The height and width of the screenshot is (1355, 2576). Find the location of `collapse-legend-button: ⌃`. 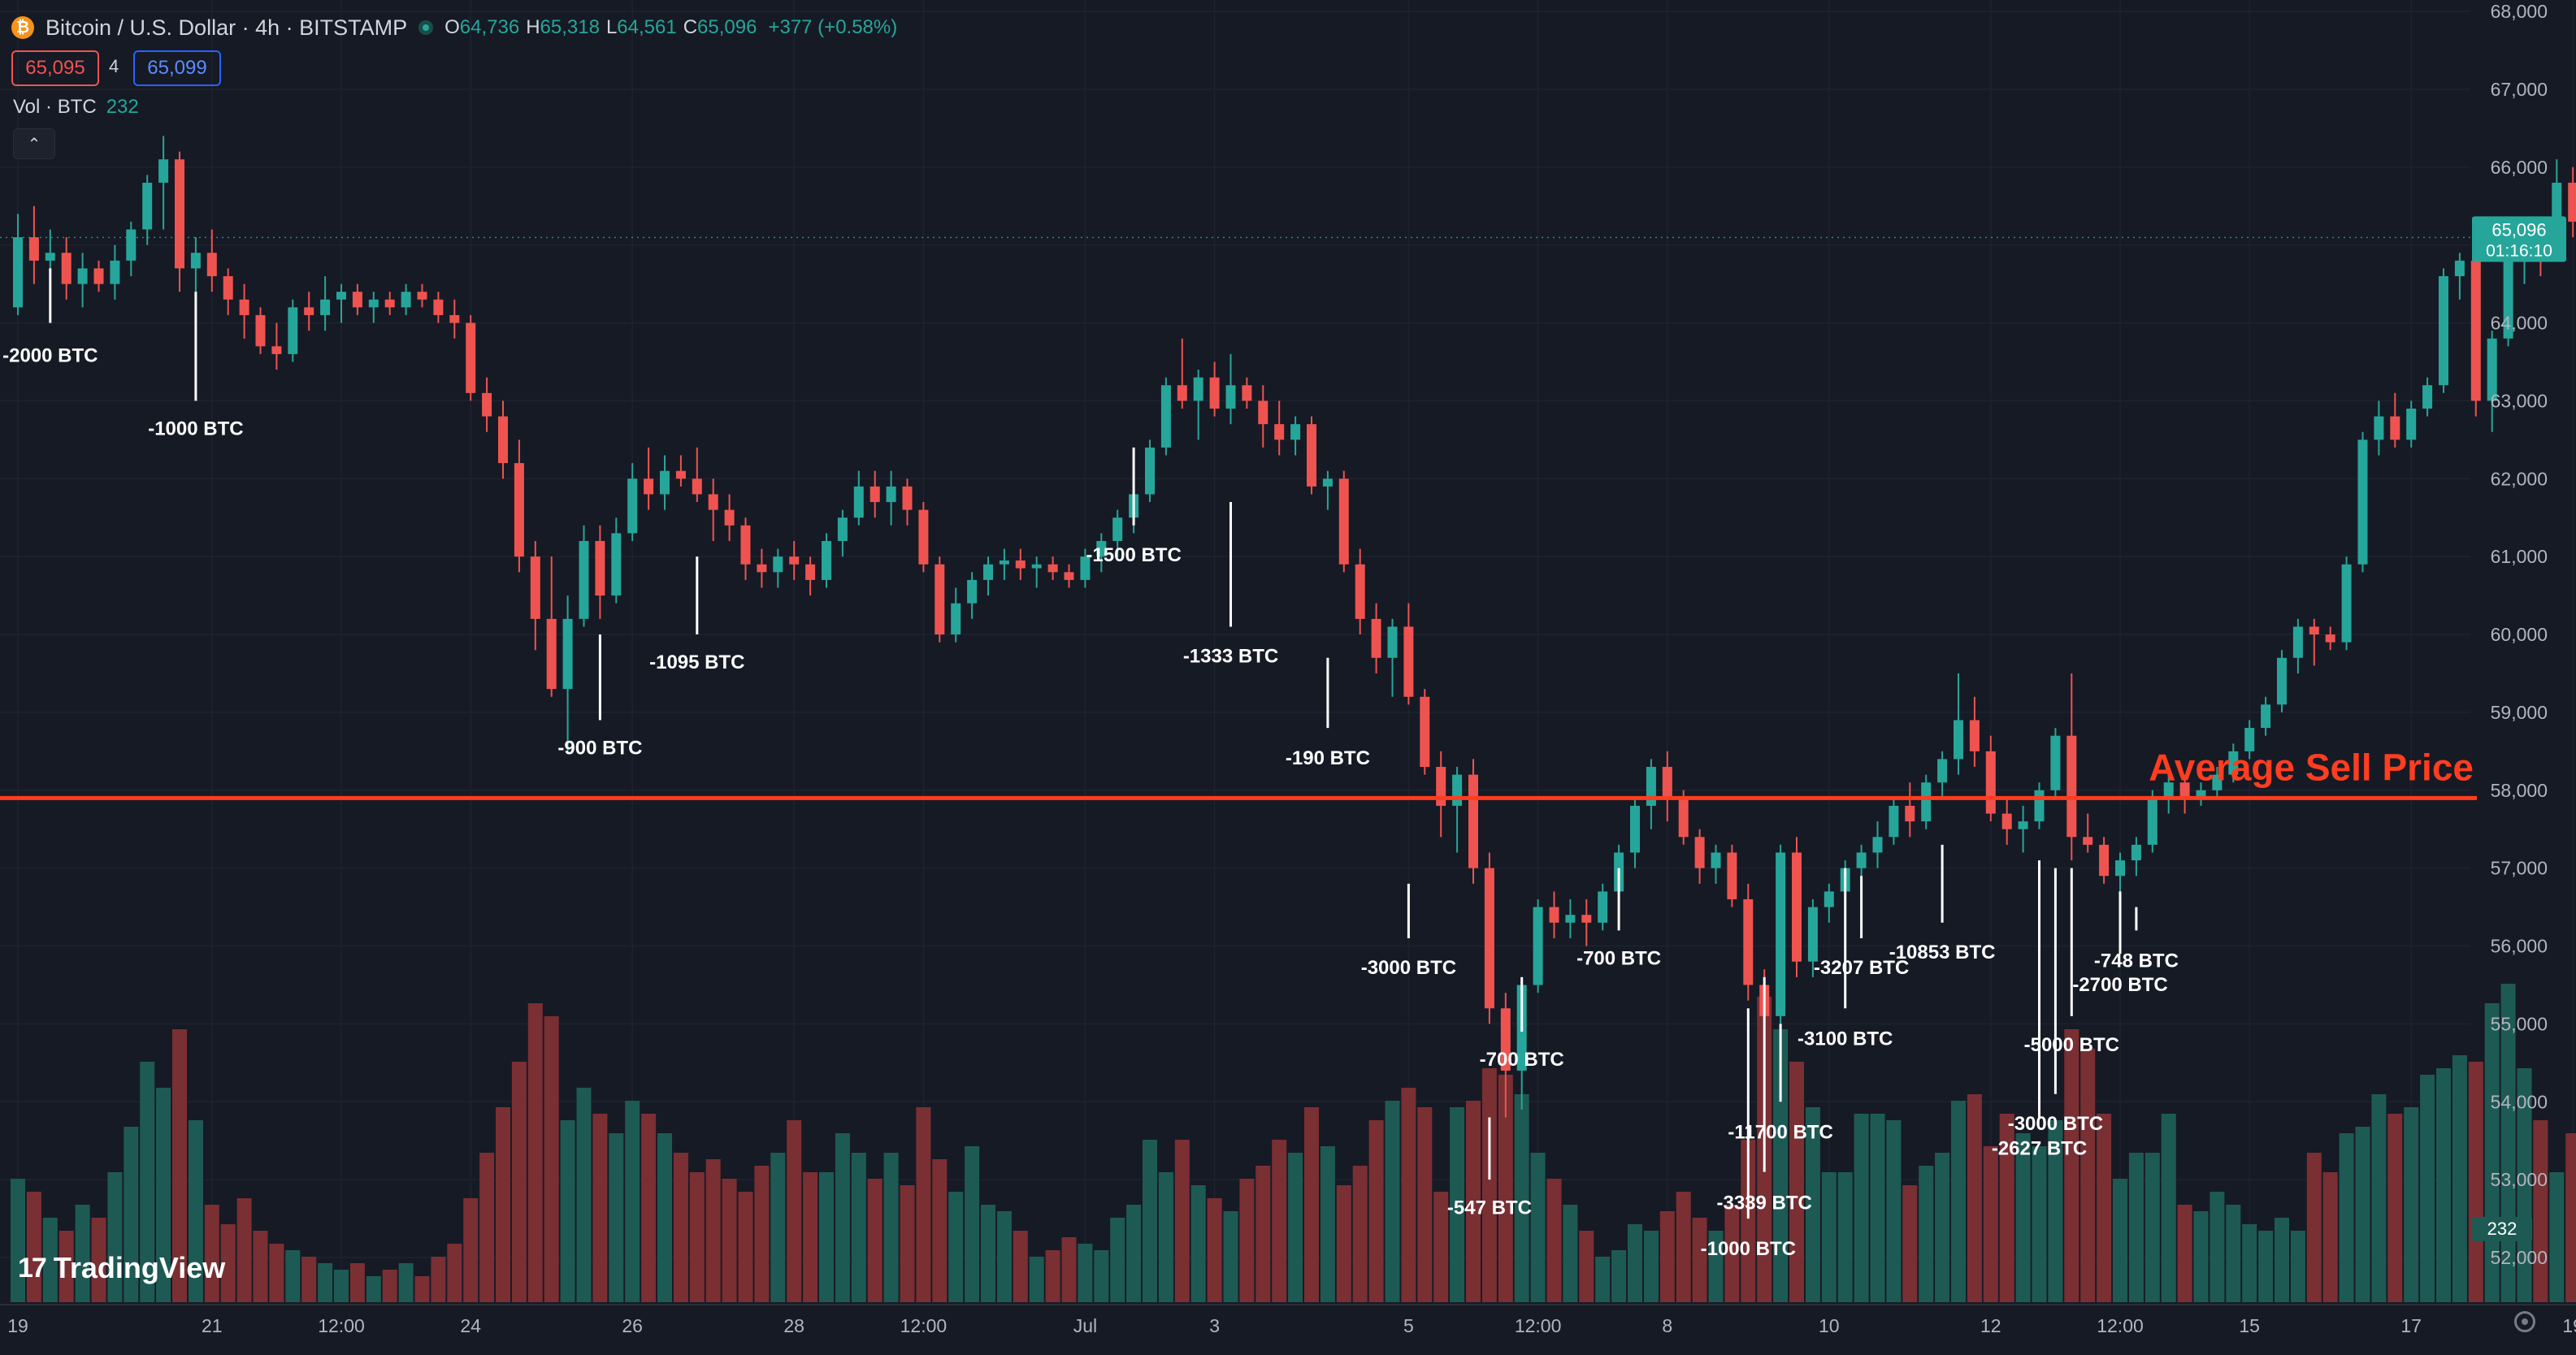

collapse-legend-button: ⌃ is located at coordinates (34, 143).